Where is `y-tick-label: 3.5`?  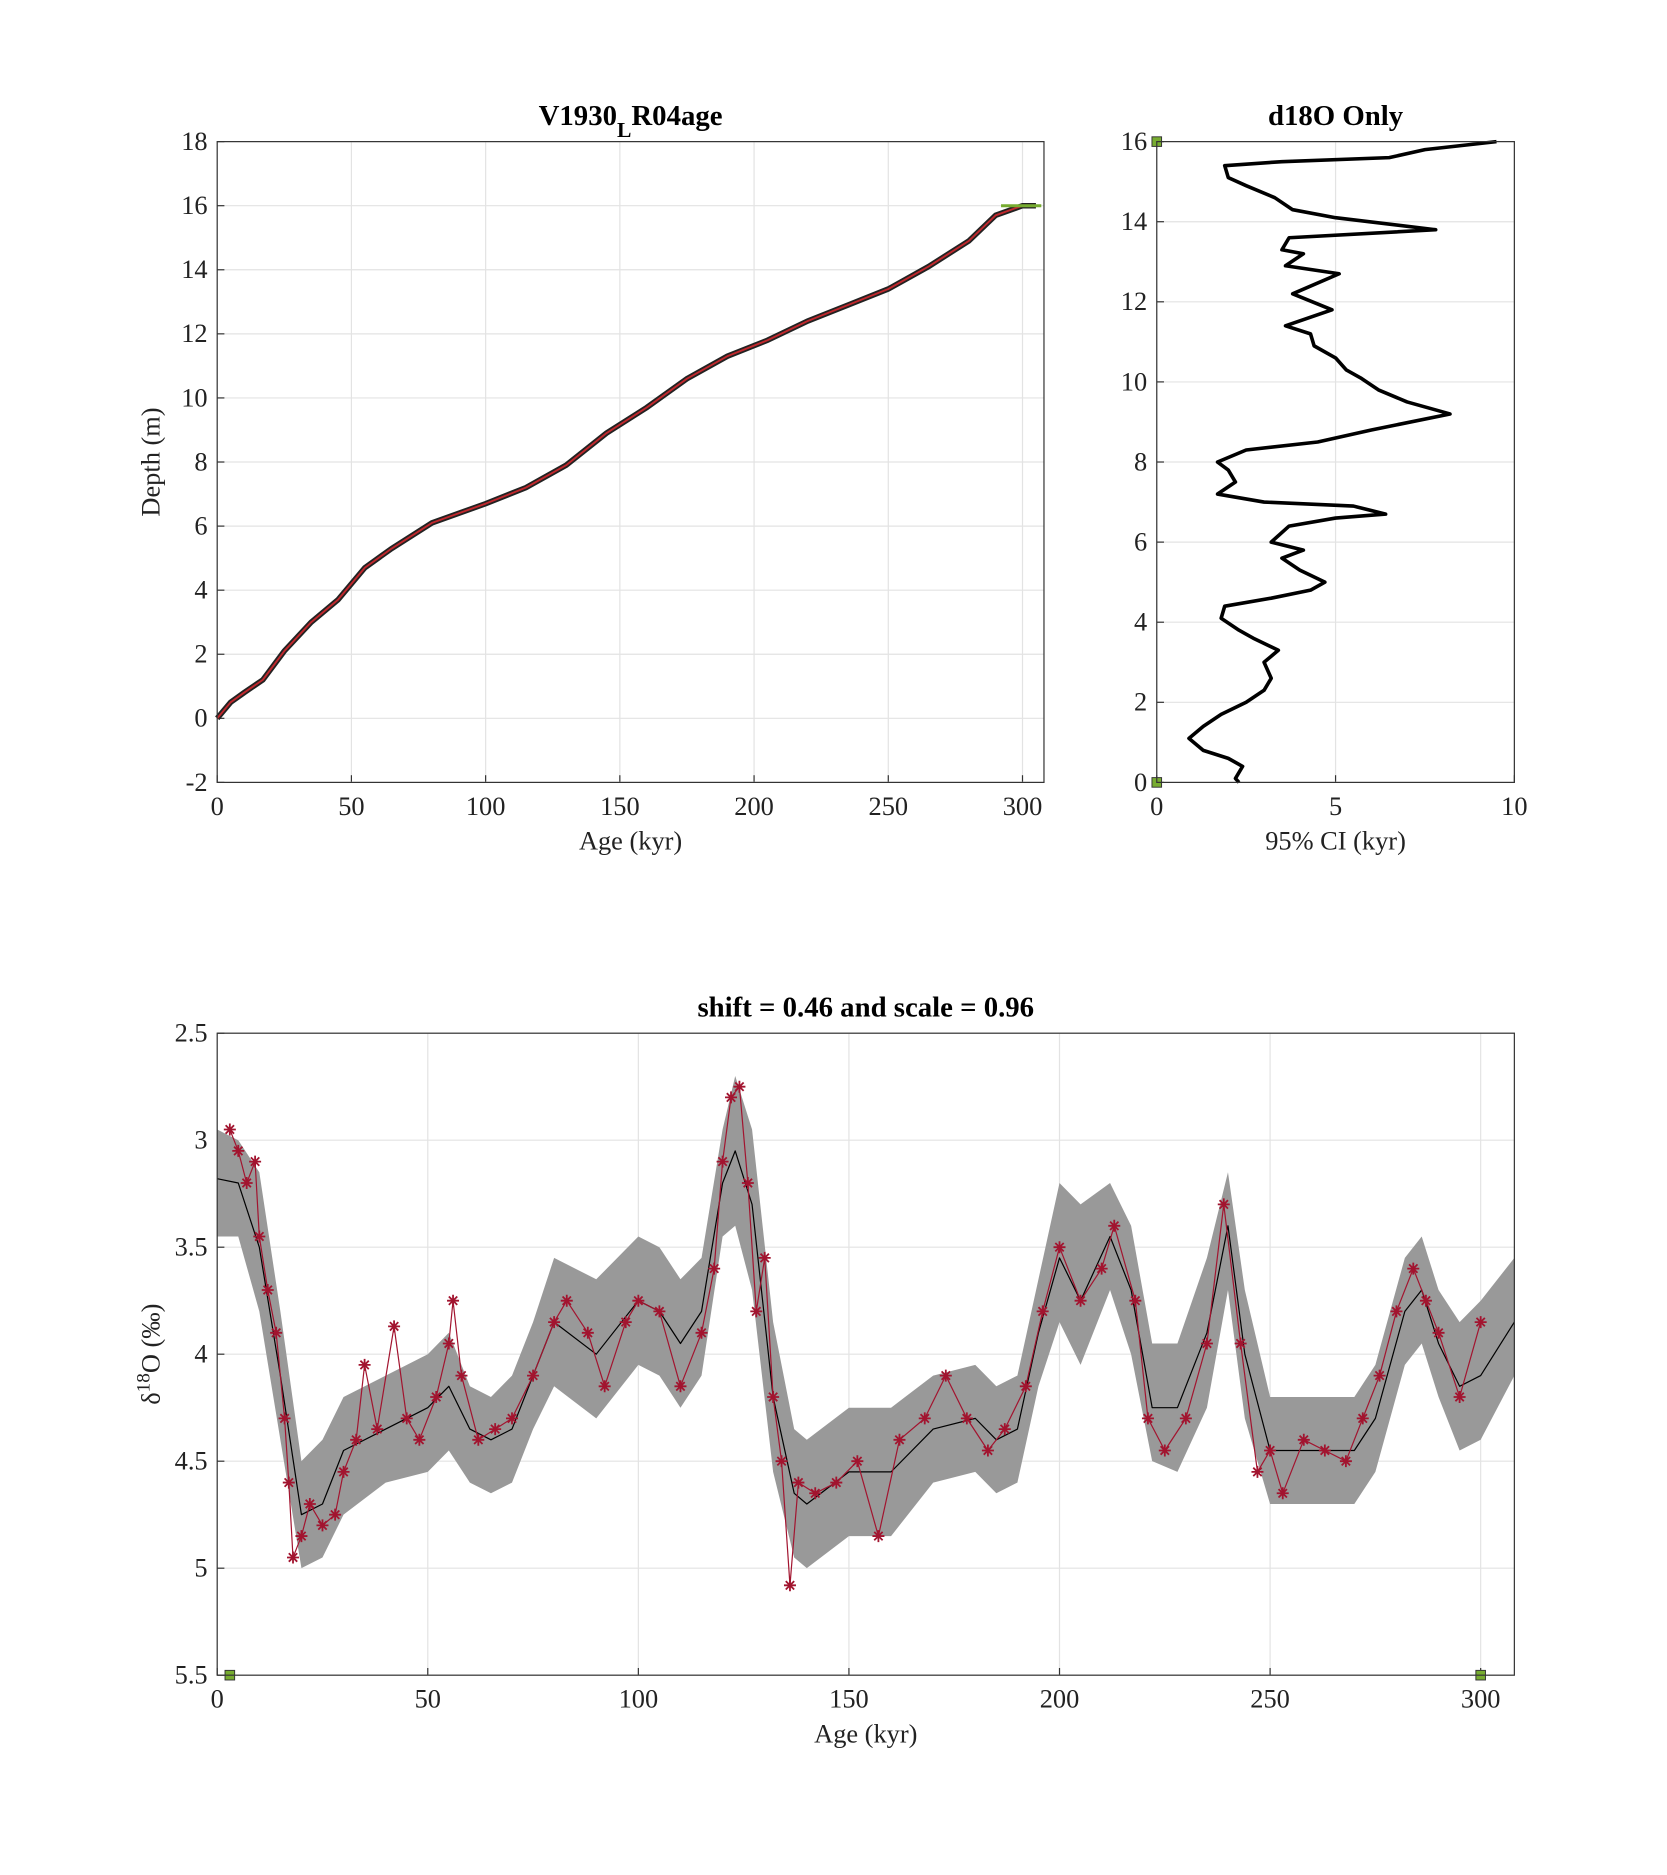 y-tick-label: 3.5 is located at coordinates (191, 1247).